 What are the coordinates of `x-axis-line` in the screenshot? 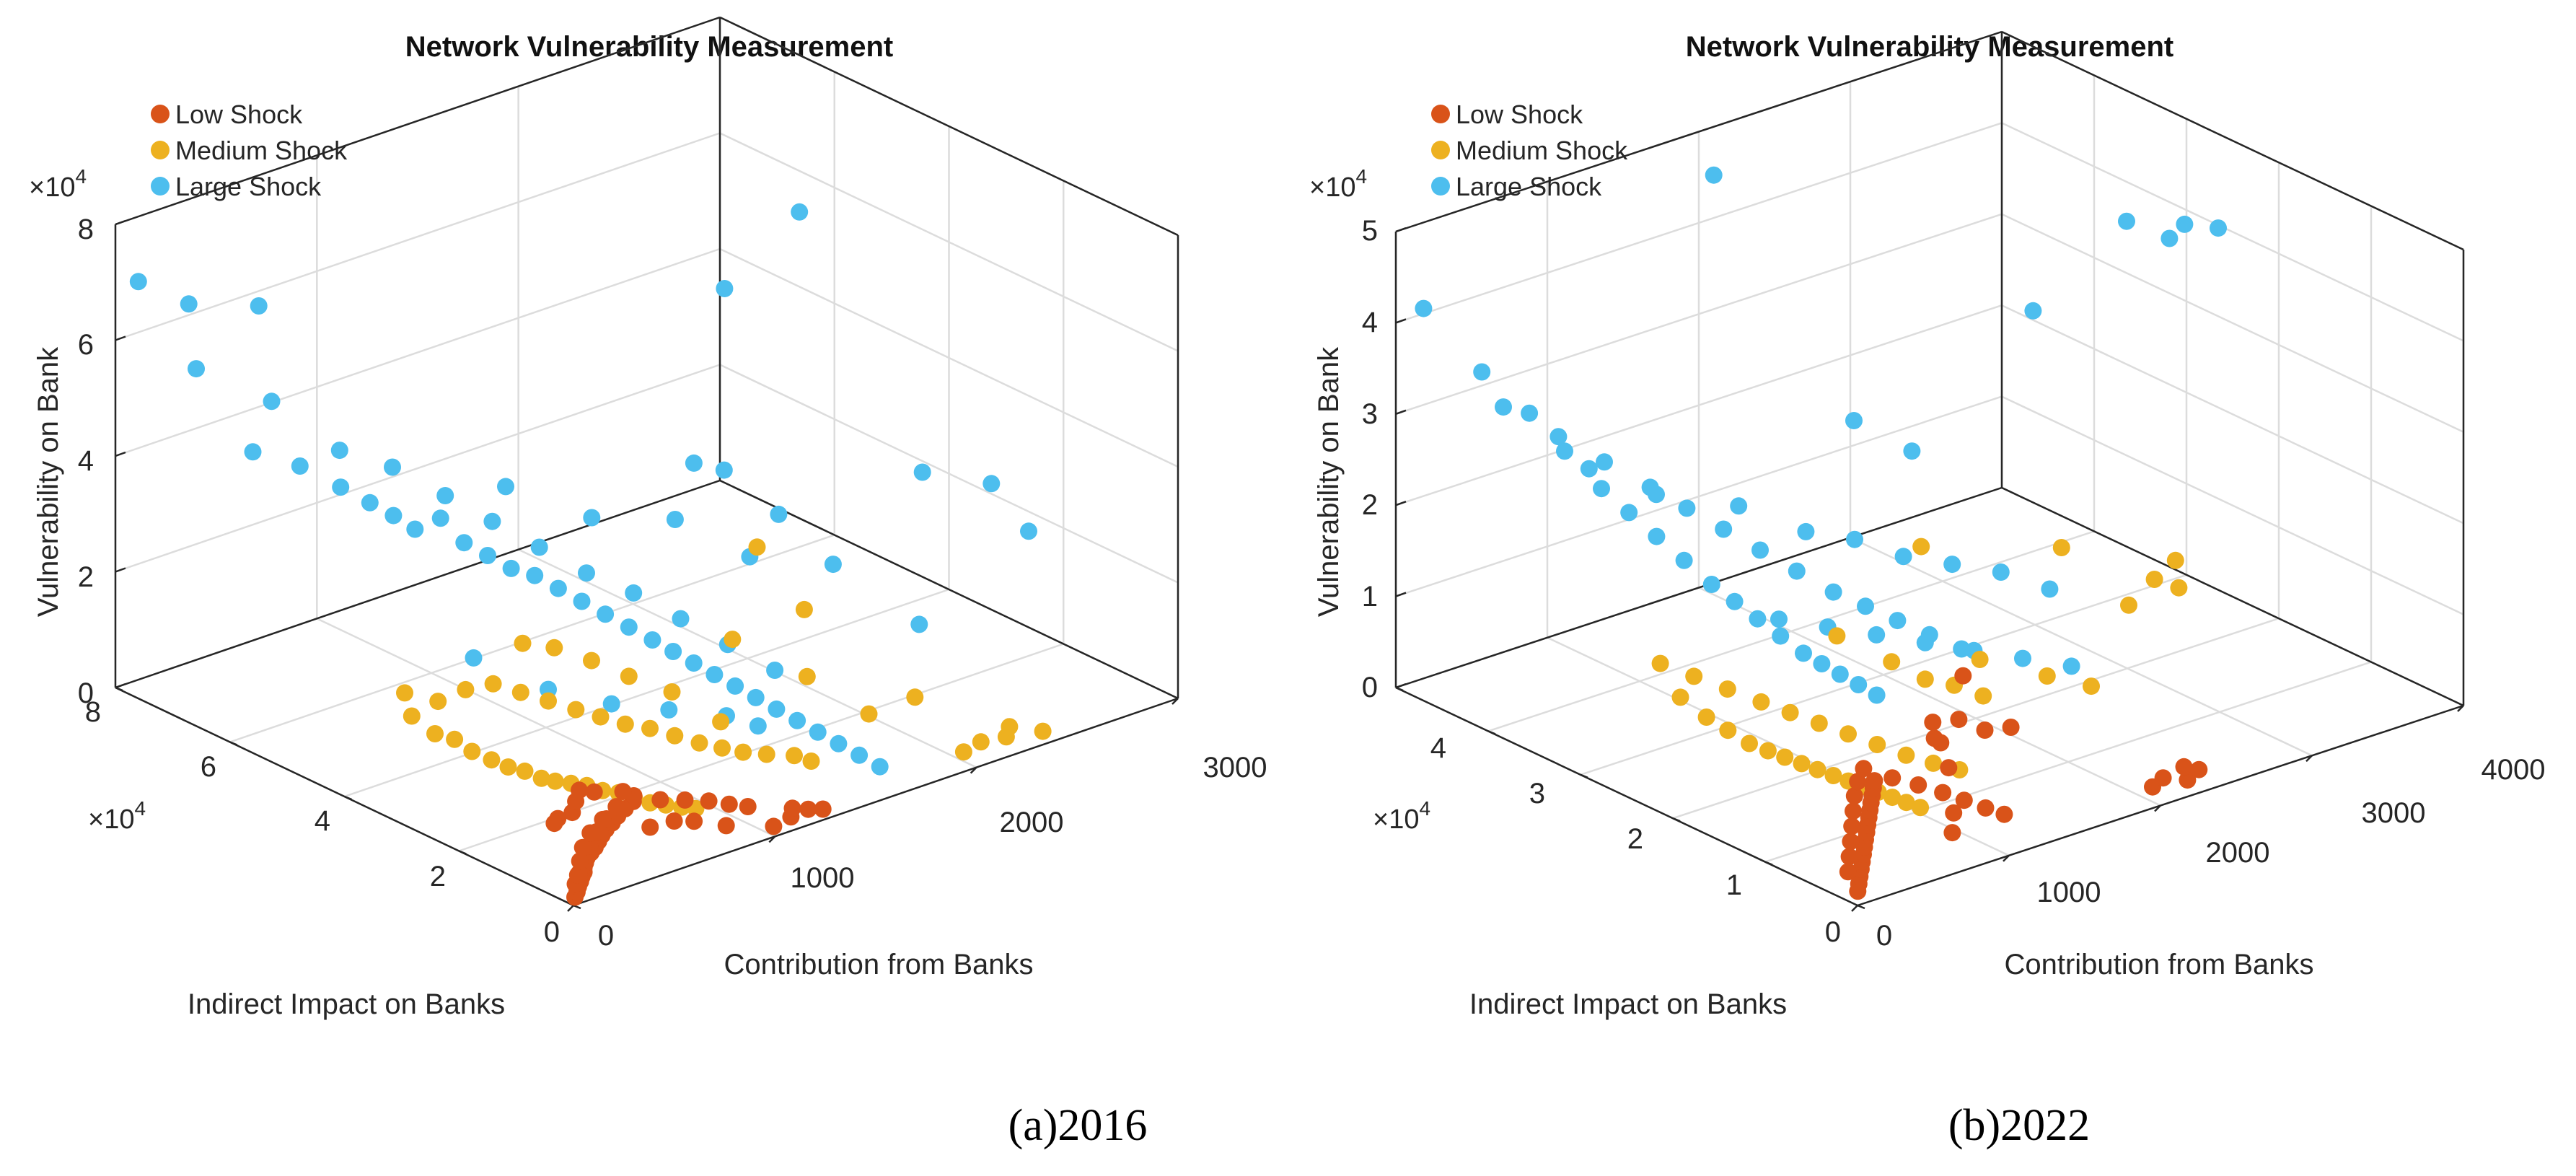 It's located at (876, 802).